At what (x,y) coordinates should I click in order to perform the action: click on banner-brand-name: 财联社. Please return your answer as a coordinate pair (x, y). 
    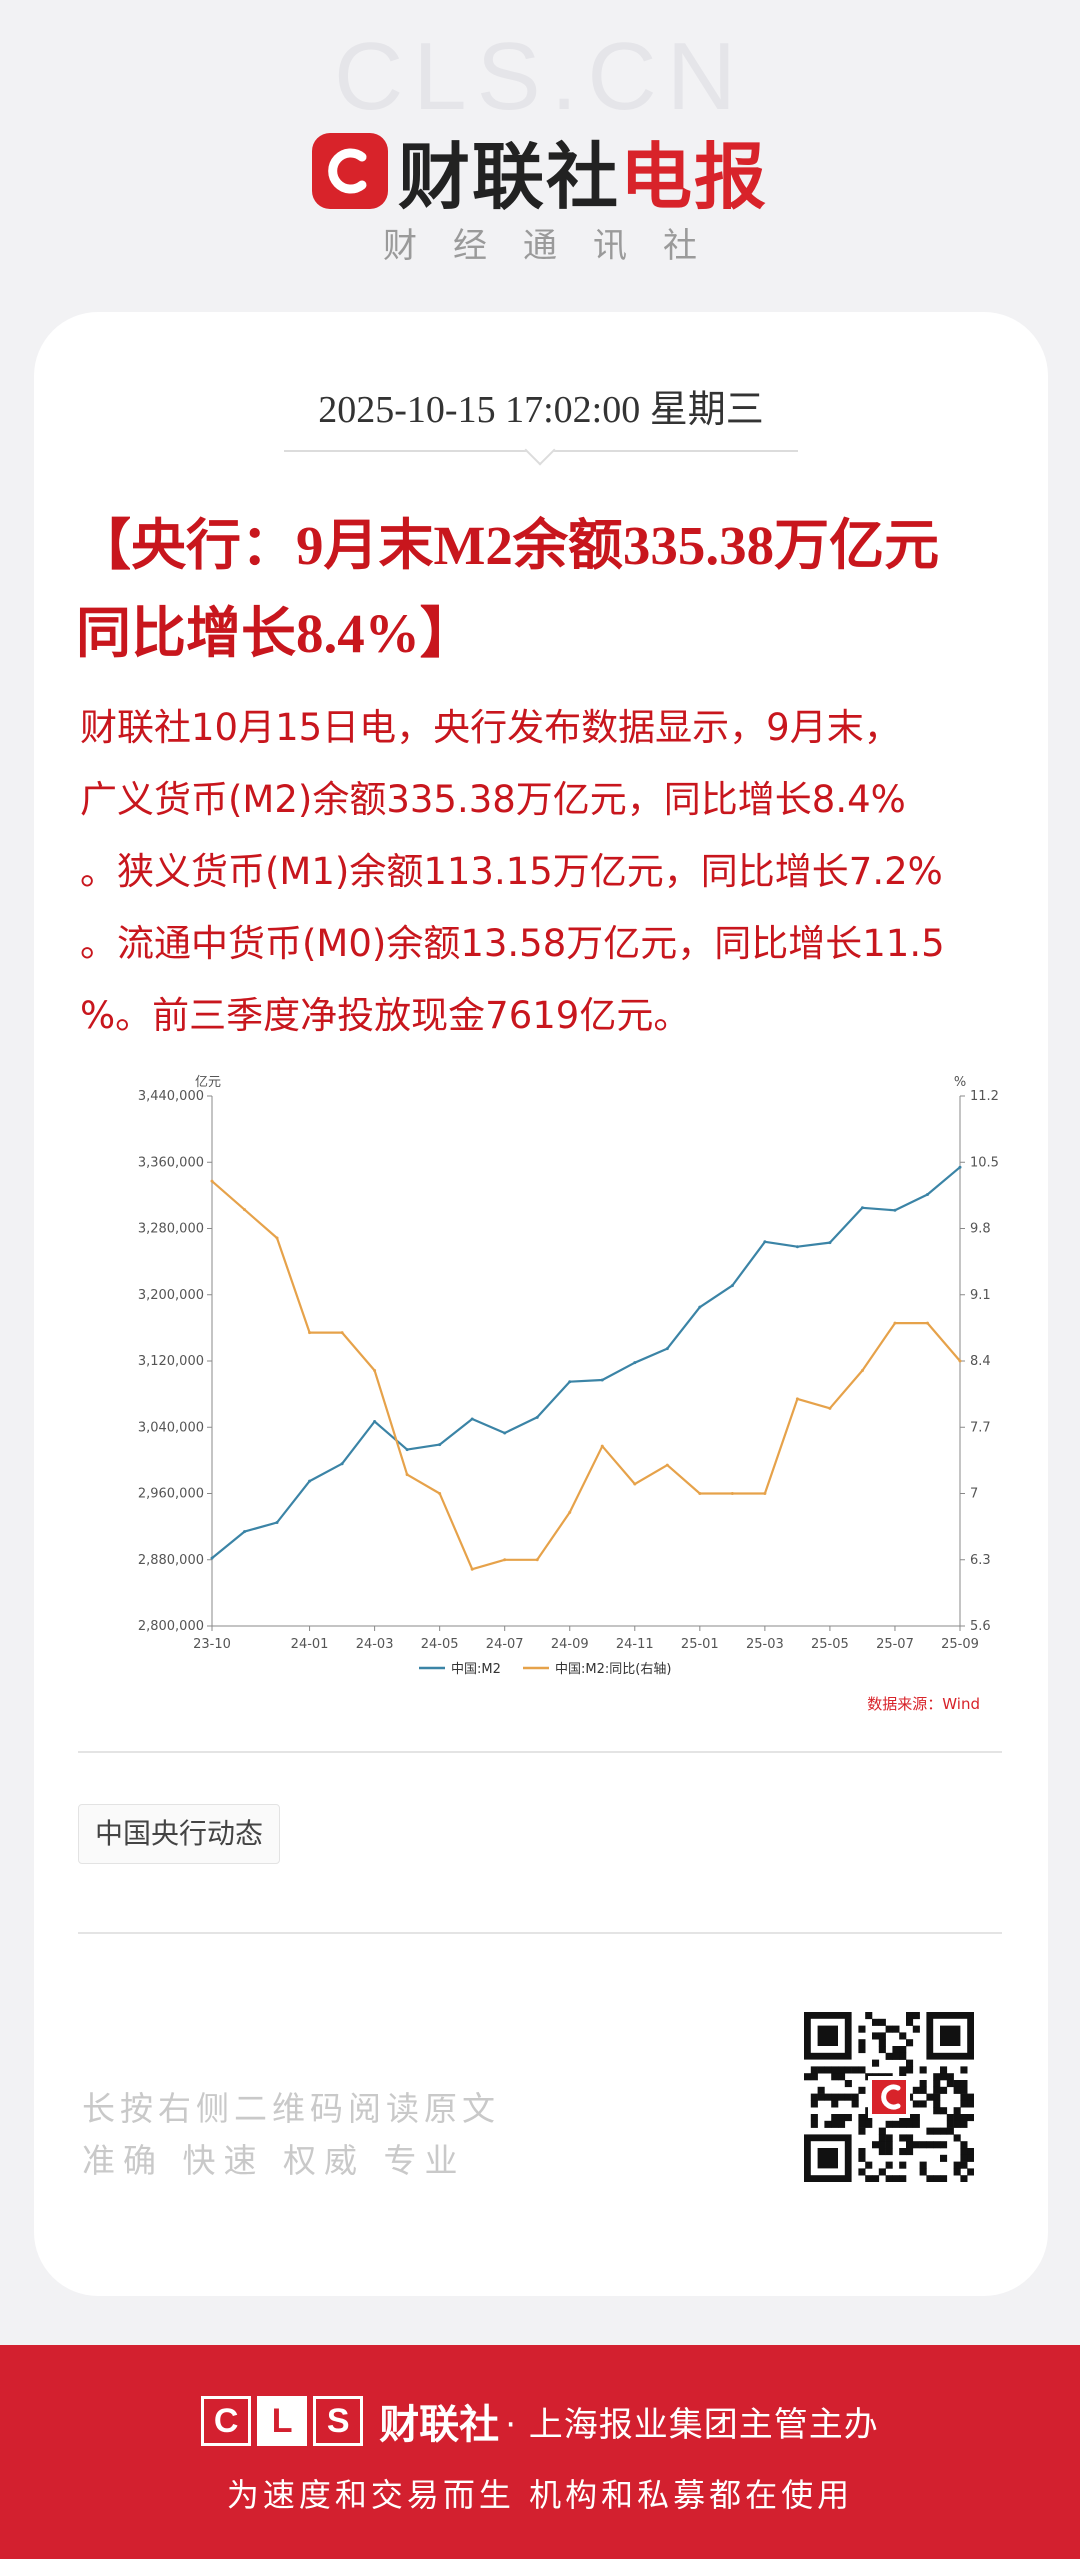
    Looking at the image, I should click on (439, 2425).